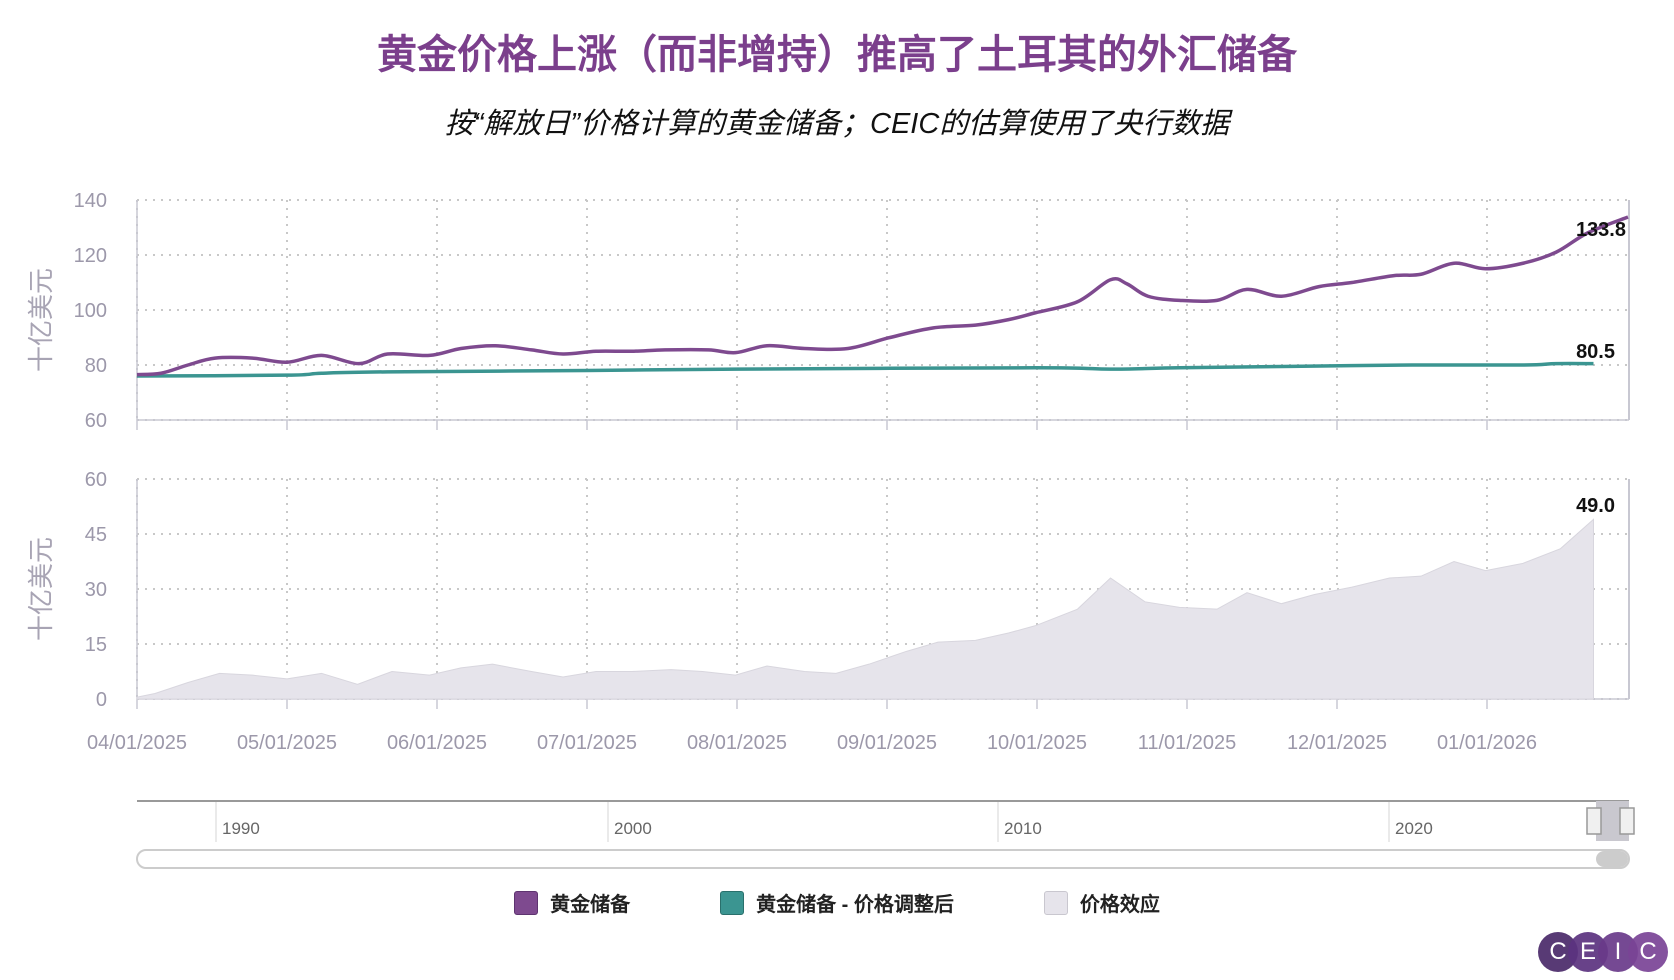 Image resolution: width=1674 pixels, height=980 pixels. I want to click on navigator-label: 2000, so click(633, 828).